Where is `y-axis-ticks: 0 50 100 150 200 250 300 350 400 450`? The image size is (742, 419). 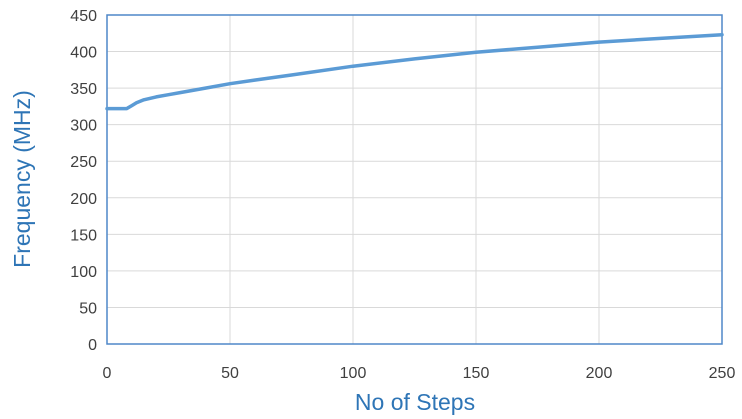 y-axis-ticks: 0 50 100 150 200 250 300 350 400 450 is located at coordinates (83, 181).